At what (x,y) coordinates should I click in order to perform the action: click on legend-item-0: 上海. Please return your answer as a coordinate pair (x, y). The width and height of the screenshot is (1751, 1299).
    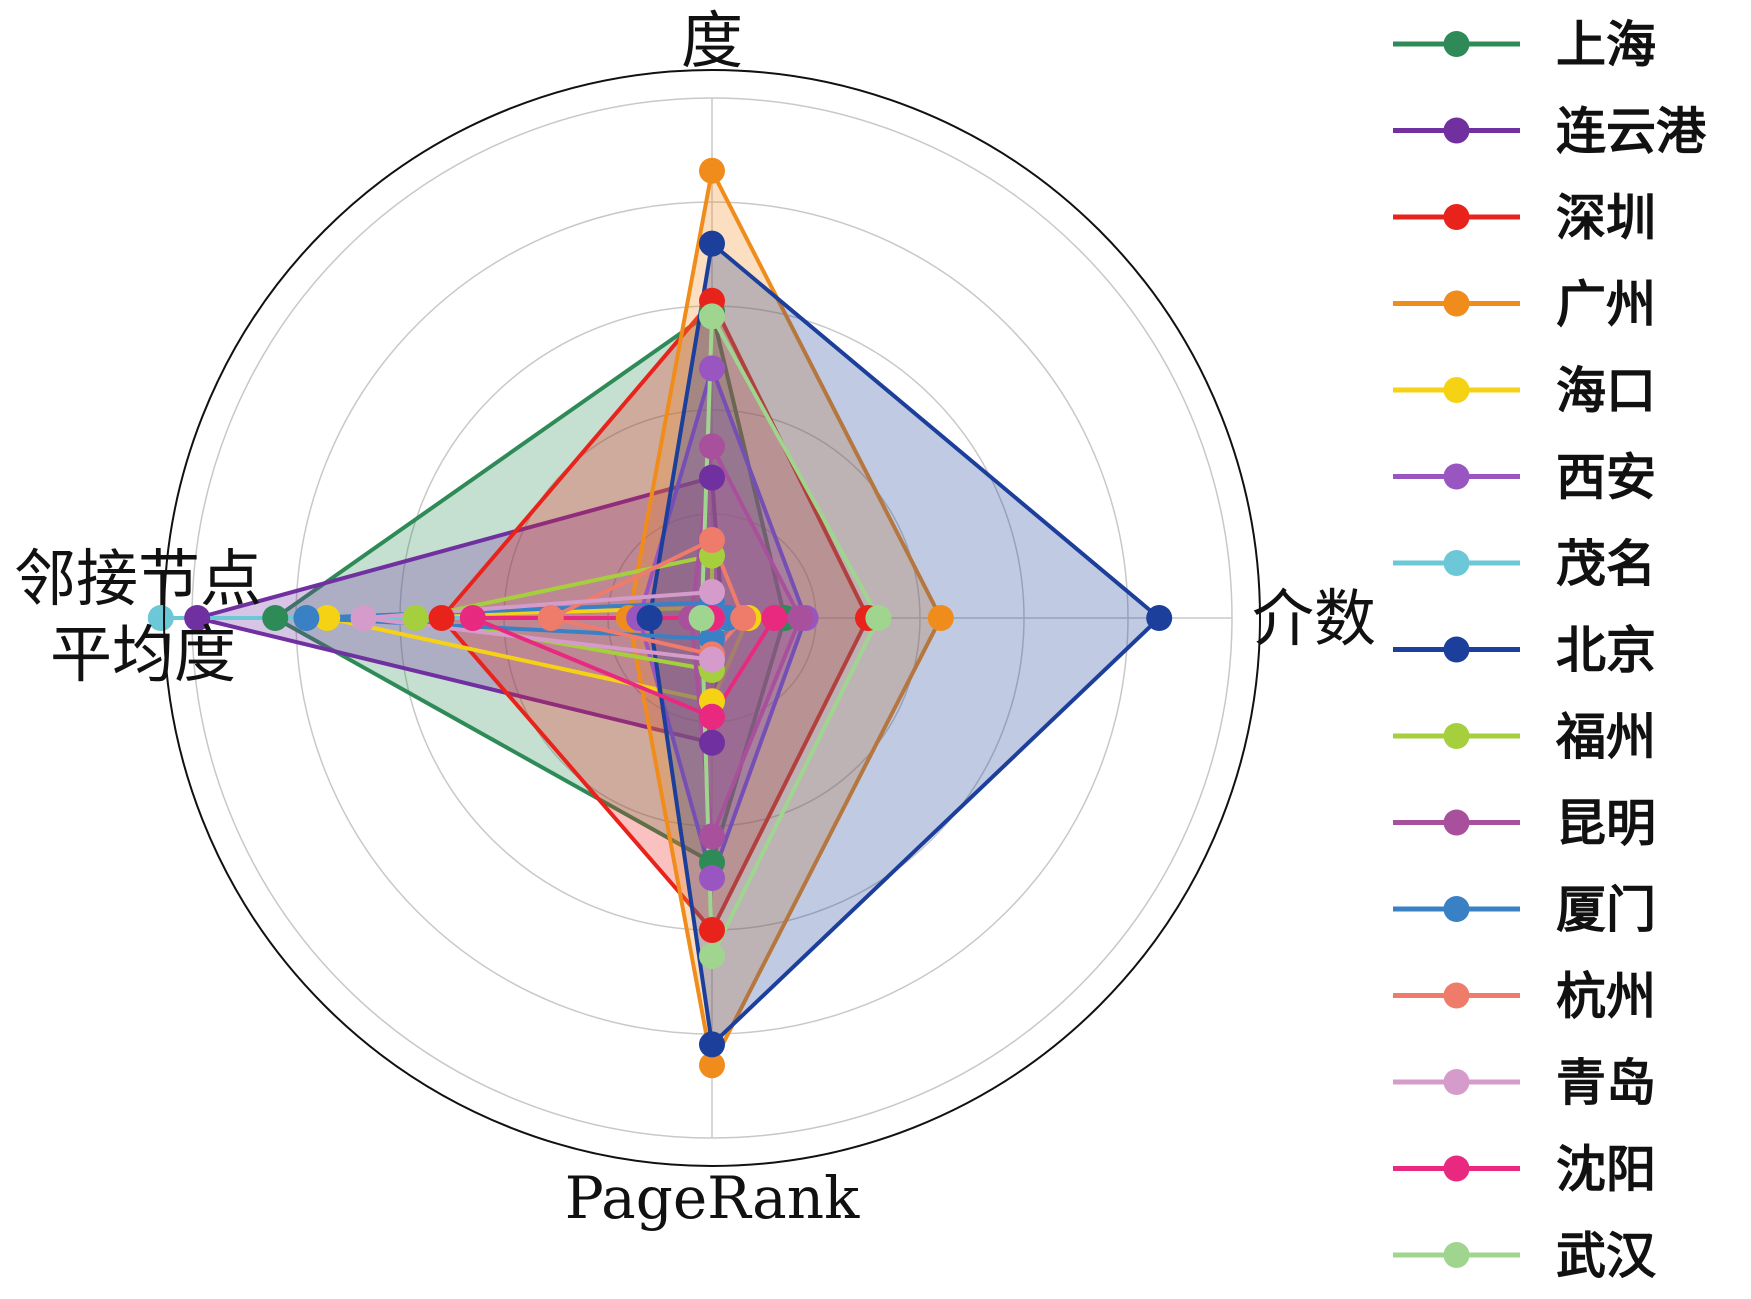
    Looking at the image, I should click on (1524, 44).